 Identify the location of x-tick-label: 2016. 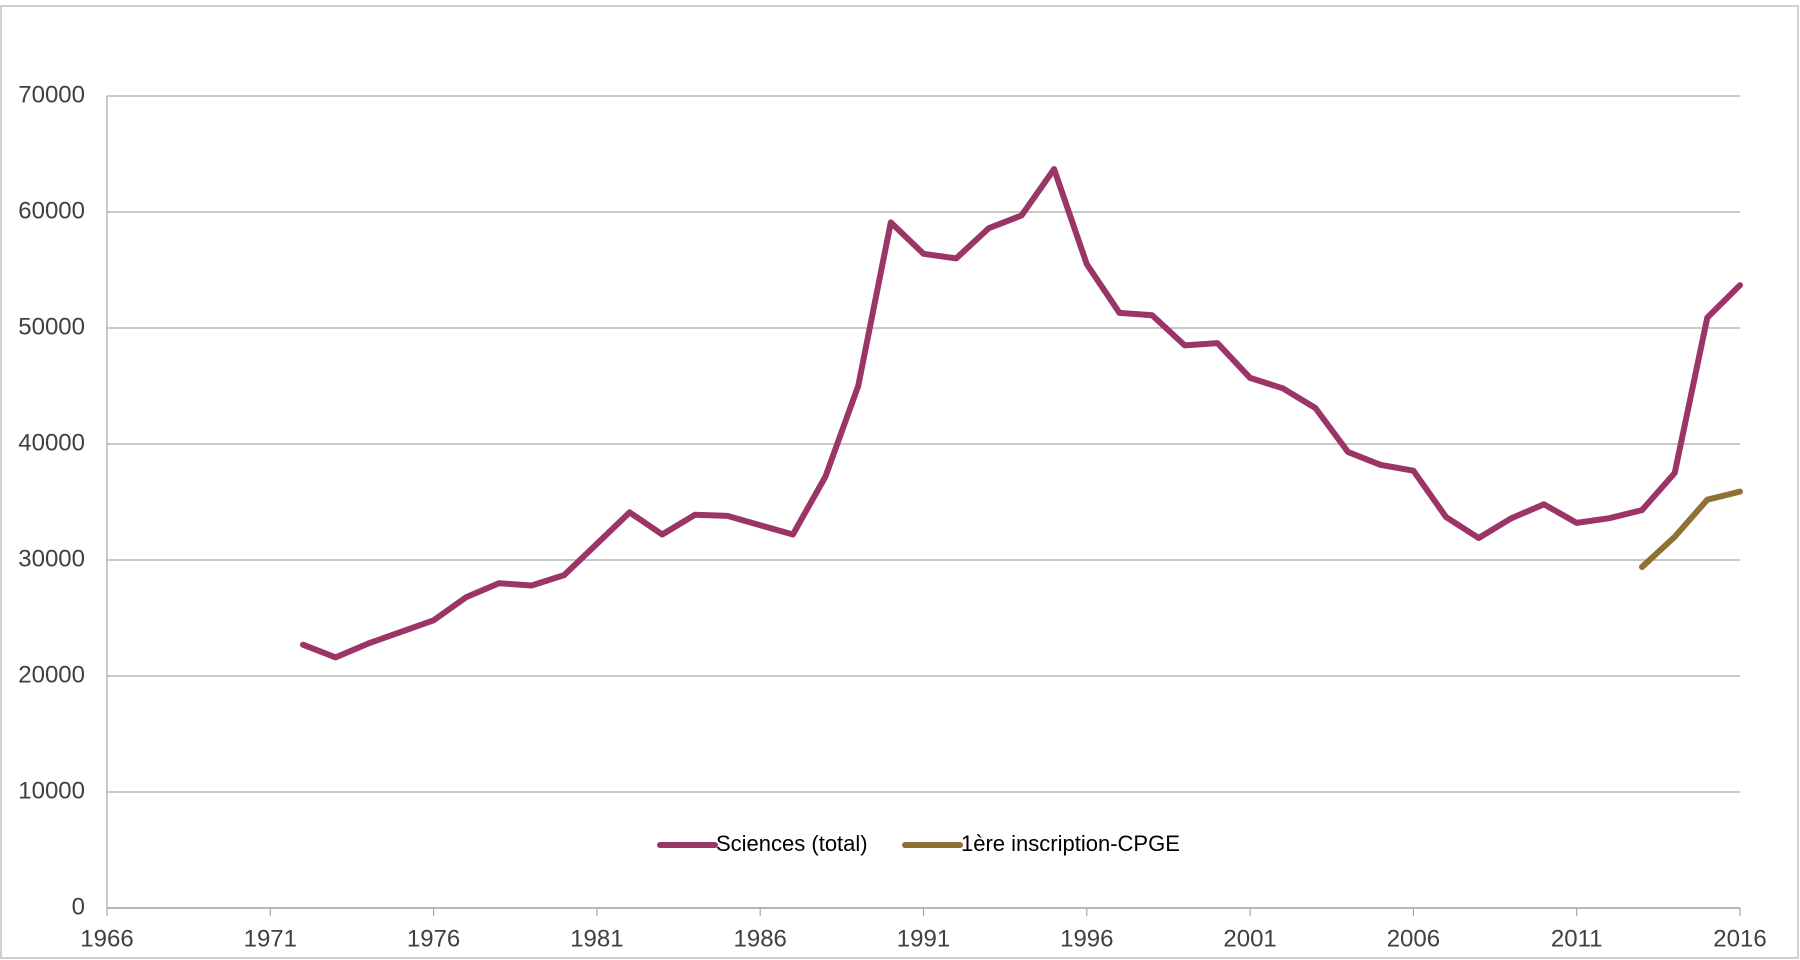
(1739, 938).